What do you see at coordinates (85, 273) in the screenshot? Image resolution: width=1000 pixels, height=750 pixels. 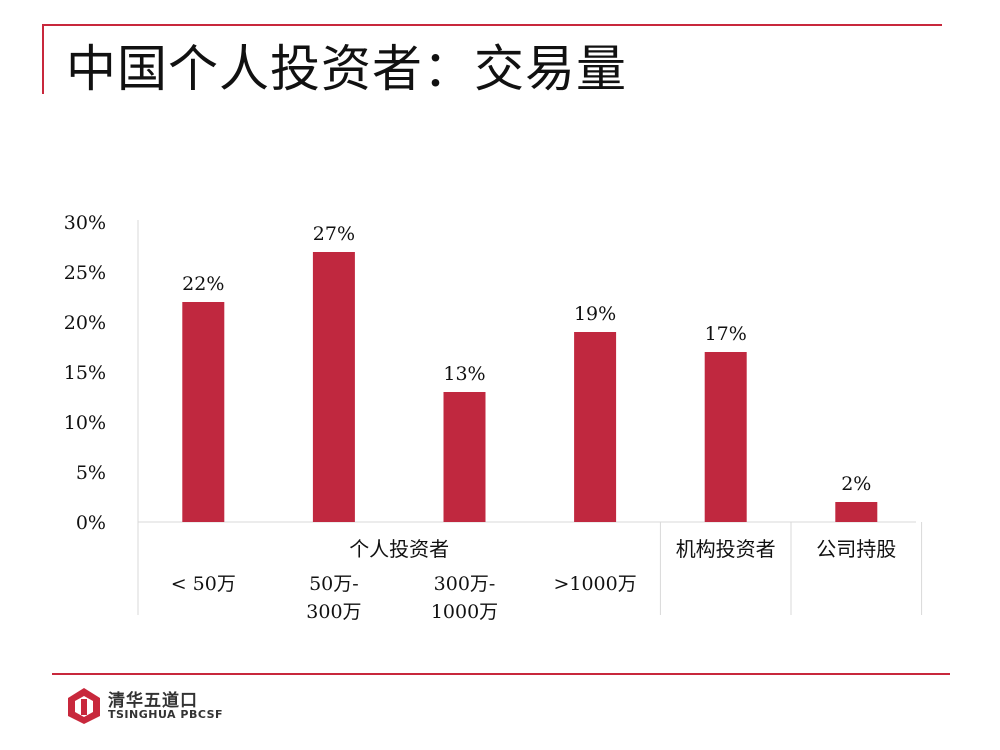 I see `y-tick-label: 25%` at bounding box center [85, 273].